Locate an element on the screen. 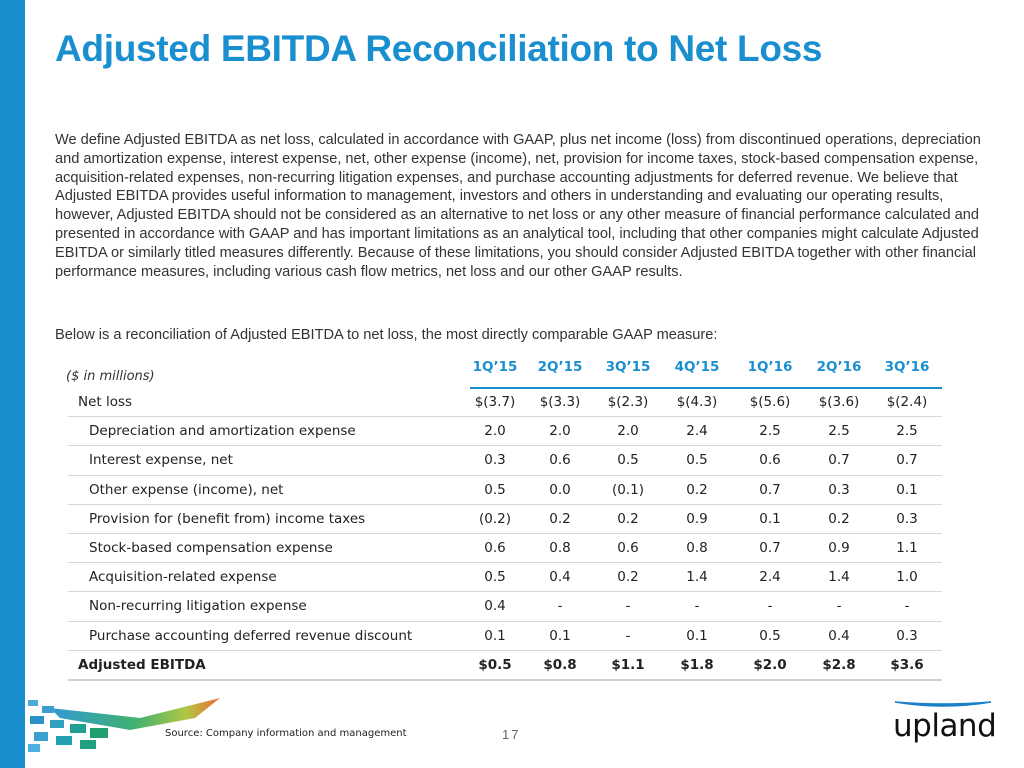 This screenshot has width=1024, height=768. column-header: 3Q’16 is located at coordinates (907, 367).